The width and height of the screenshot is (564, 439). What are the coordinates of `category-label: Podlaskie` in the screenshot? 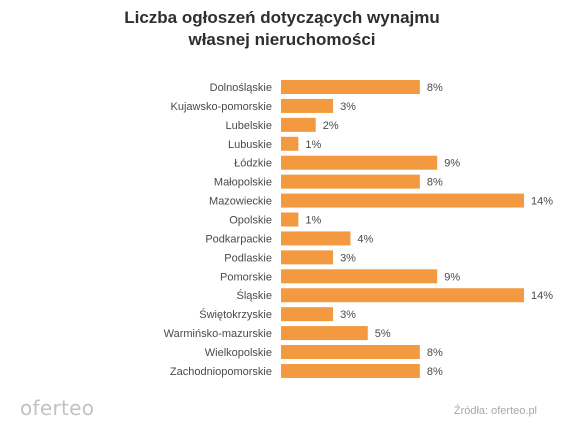 It's located at (248, 258).